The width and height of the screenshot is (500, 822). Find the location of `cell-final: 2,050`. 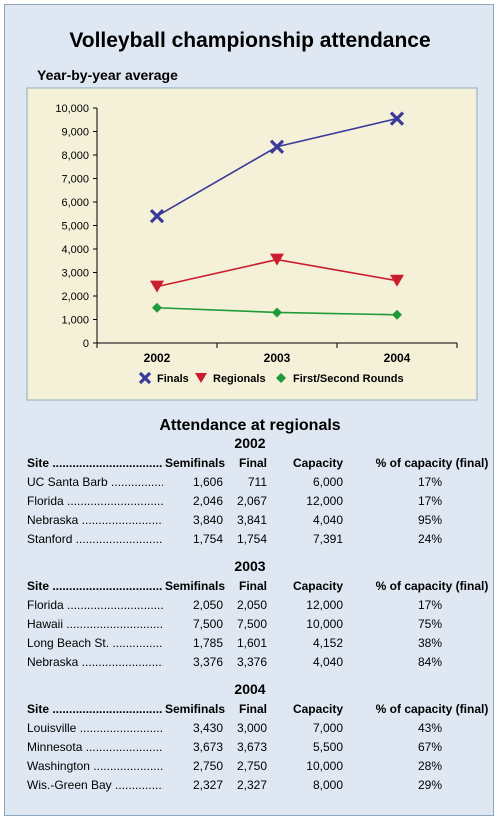

cell-final: 2,050 is located at coordinates (251, 605).